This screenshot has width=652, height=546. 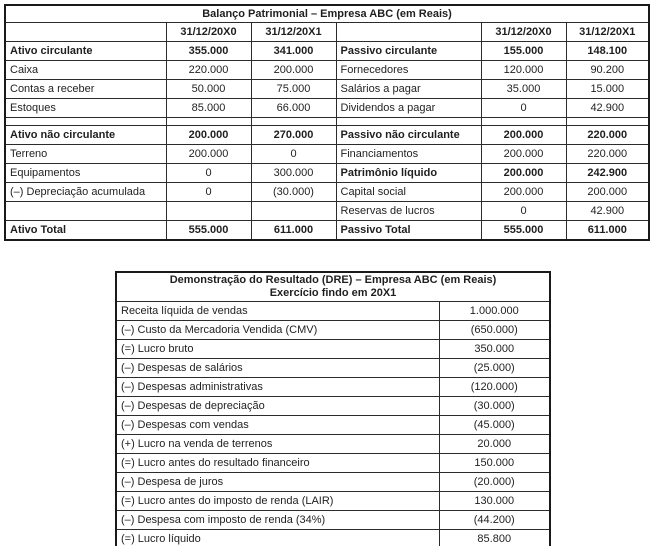 What do you see at coordinates (494, 330) in the screenshot?
I see `row-value: (650.000)` at bounding box center [494, 330].